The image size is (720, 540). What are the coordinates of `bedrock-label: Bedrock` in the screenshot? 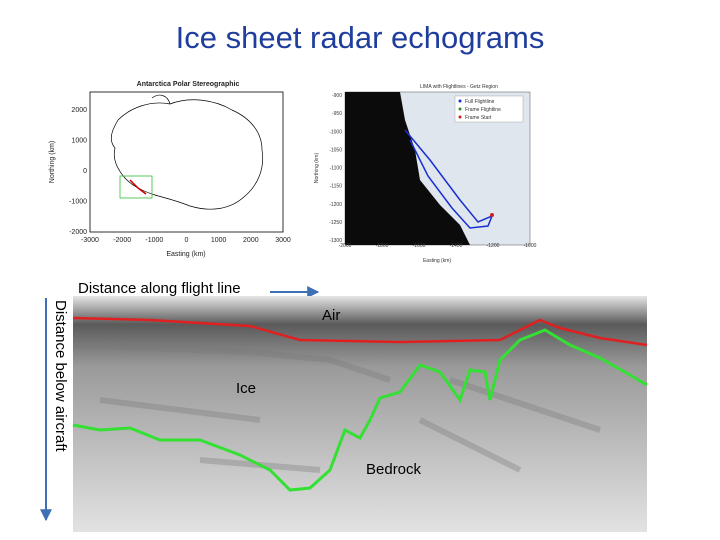 It's located at (394, 469).